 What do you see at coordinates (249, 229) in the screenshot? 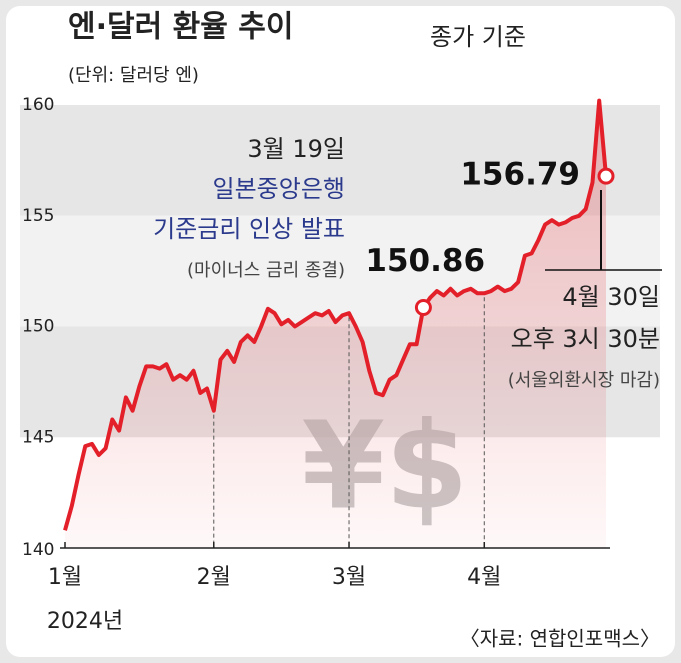
I see `annotation: 기준금리 인상 발표` at bounding box center [249, 229].